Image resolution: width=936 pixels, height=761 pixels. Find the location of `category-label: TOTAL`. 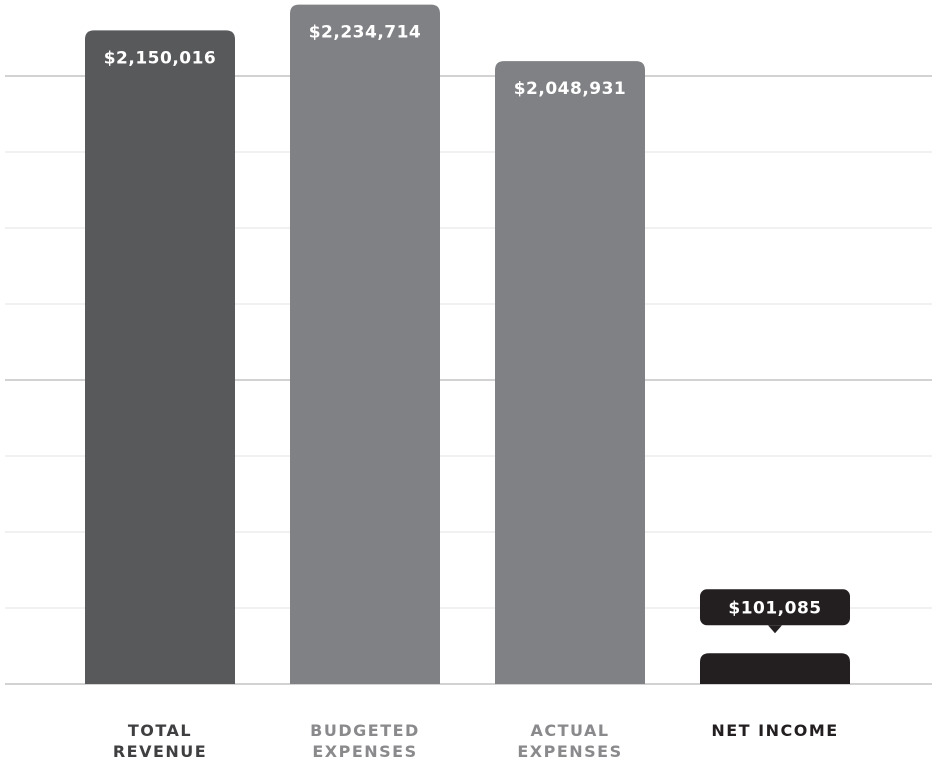

category-label: TOTAL is located at coordinates (160, 730).